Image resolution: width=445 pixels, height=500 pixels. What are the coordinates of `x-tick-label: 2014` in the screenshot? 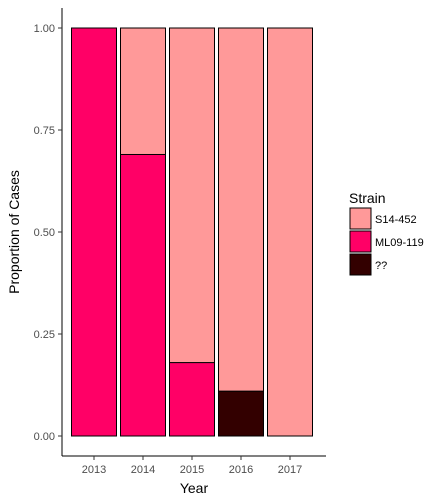 It's located at (143, 470).